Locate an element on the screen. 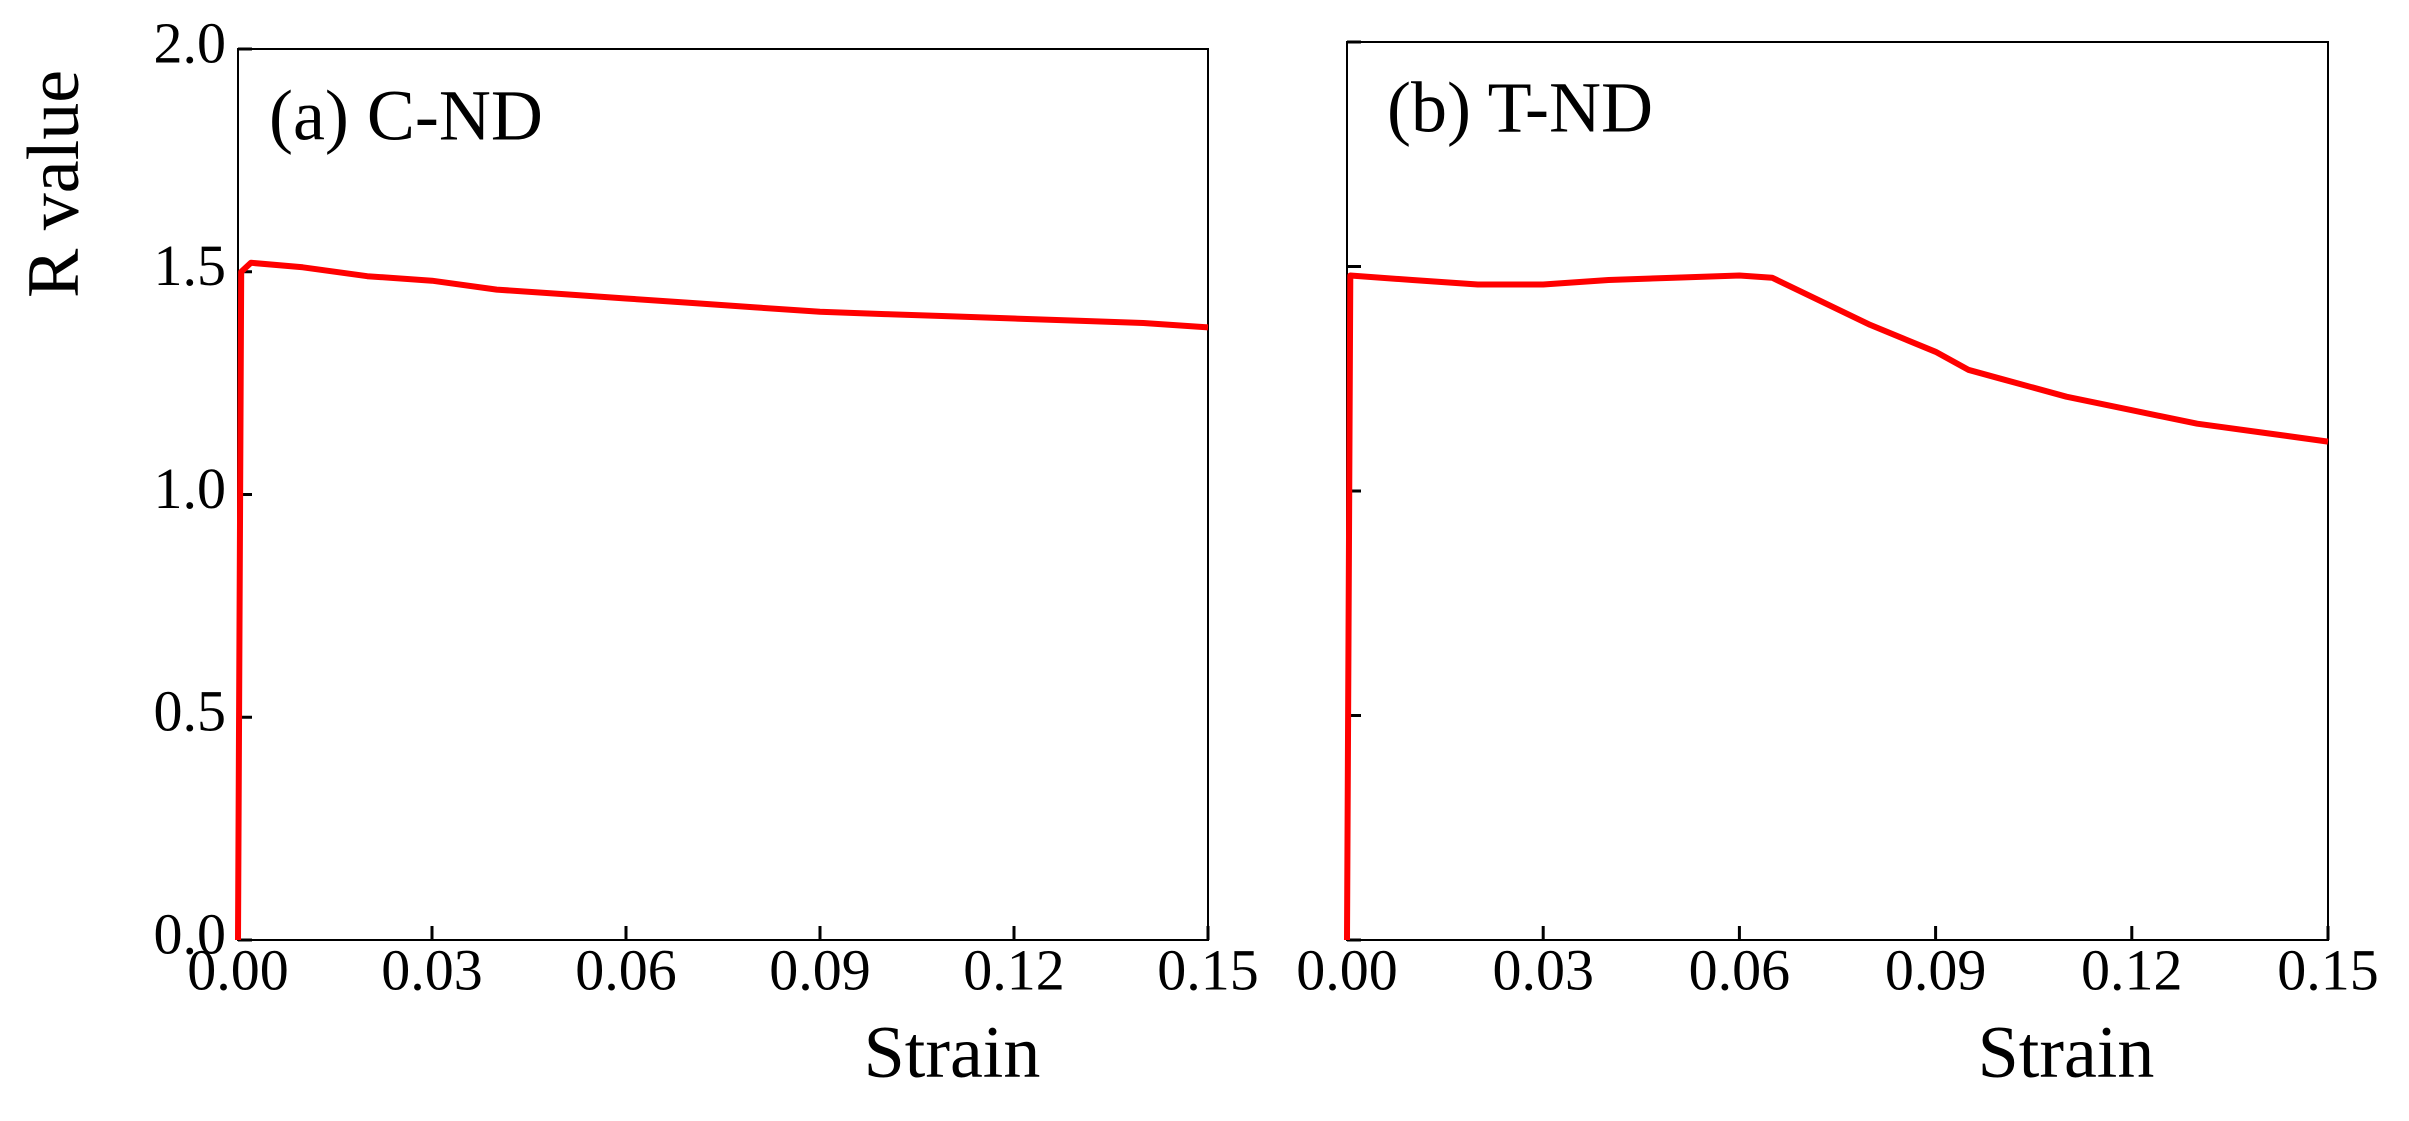 The height and width of the screenshot is (1121, 2409). y-tick-label: 2.0 is located at coordinates (190, 42).